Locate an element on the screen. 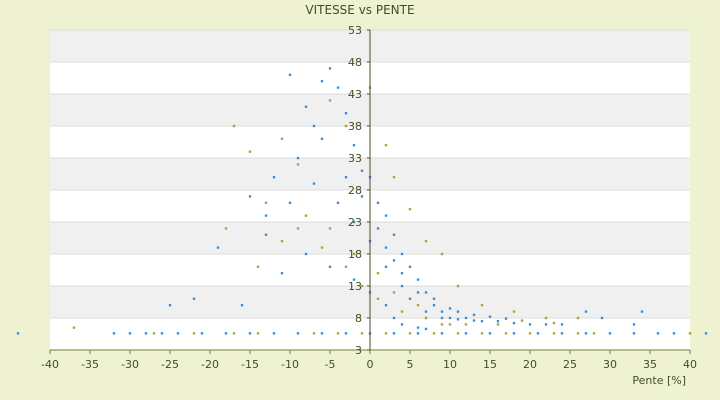 The width and height of the screenshot is (720, 400). x-tick-label: 40 is located at coordinates (690, 364).